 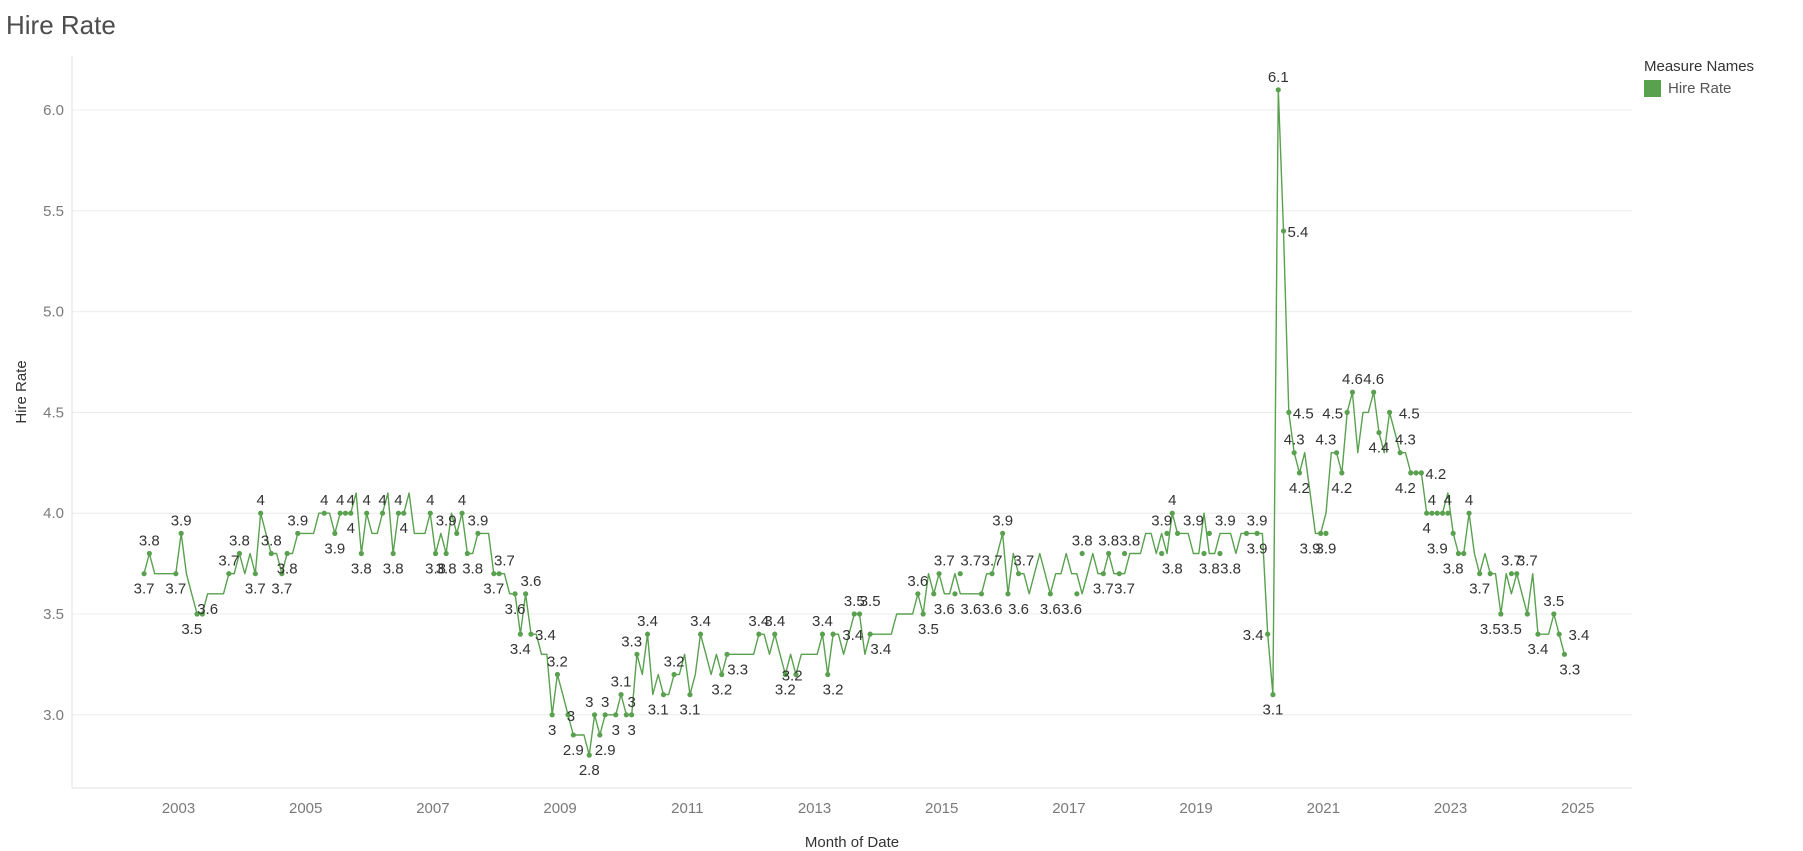 I want to click on y-tick-label: 5.5, so click(x=53, y=211).